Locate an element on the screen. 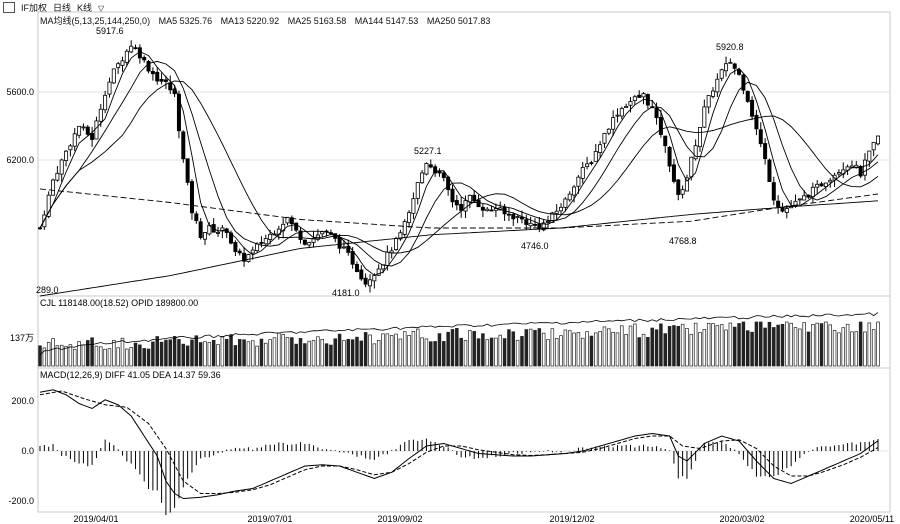  symbol-label: IF加权 is located at coordinates (34, 7).